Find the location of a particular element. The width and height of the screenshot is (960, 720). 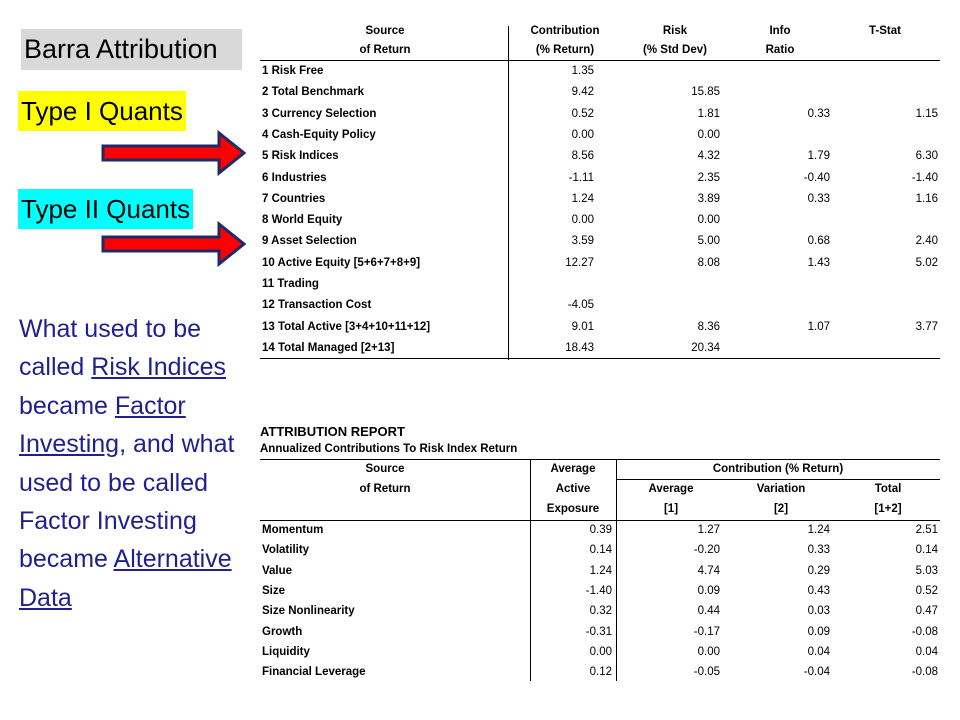

arrow-right-icon is located at coordinates (174, 153).